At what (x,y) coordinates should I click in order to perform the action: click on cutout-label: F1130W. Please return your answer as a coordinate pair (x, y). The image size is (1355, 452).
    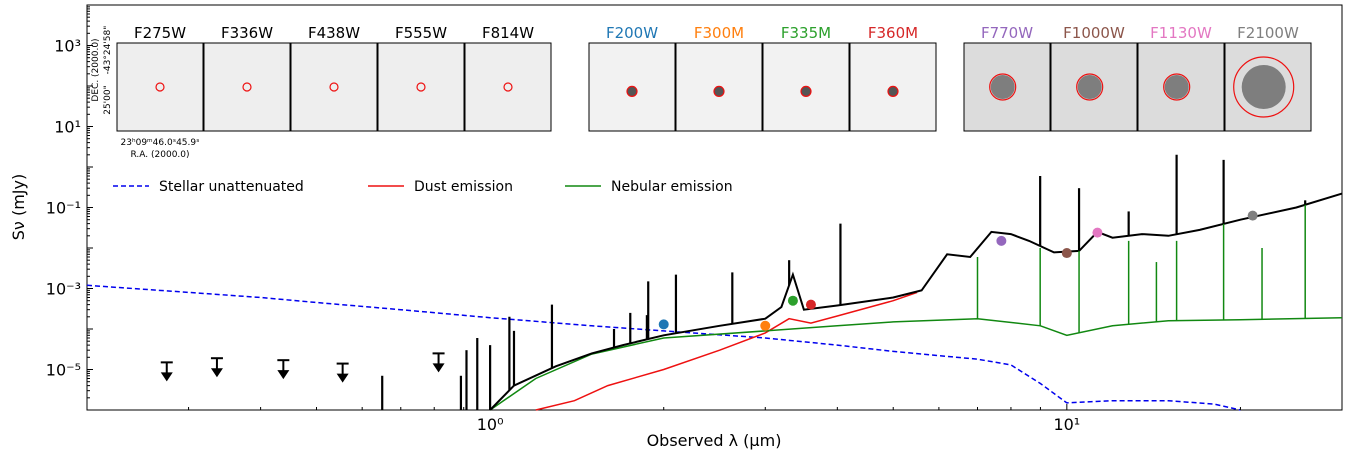
    Looking at the image, I should click on (1181, 33).